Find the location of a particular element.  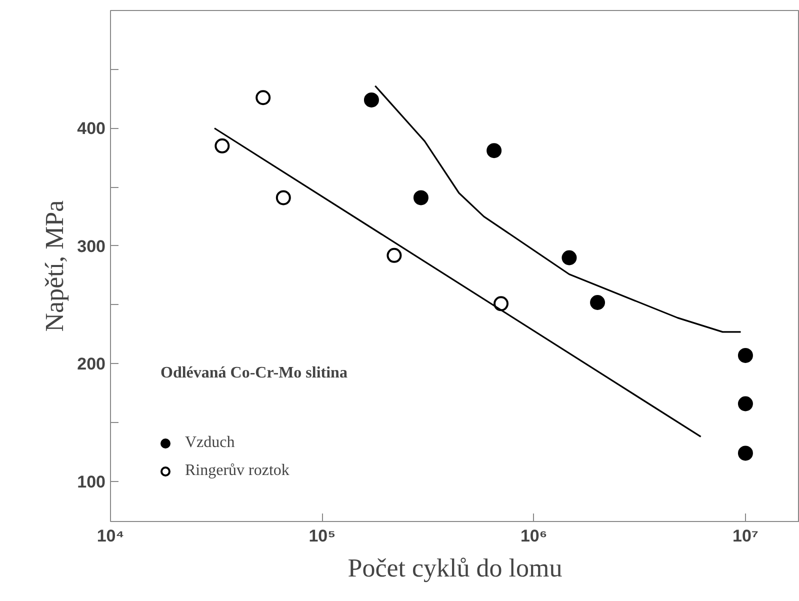

legend-label: Ringerův roztok is located at coordinates (237, 471).